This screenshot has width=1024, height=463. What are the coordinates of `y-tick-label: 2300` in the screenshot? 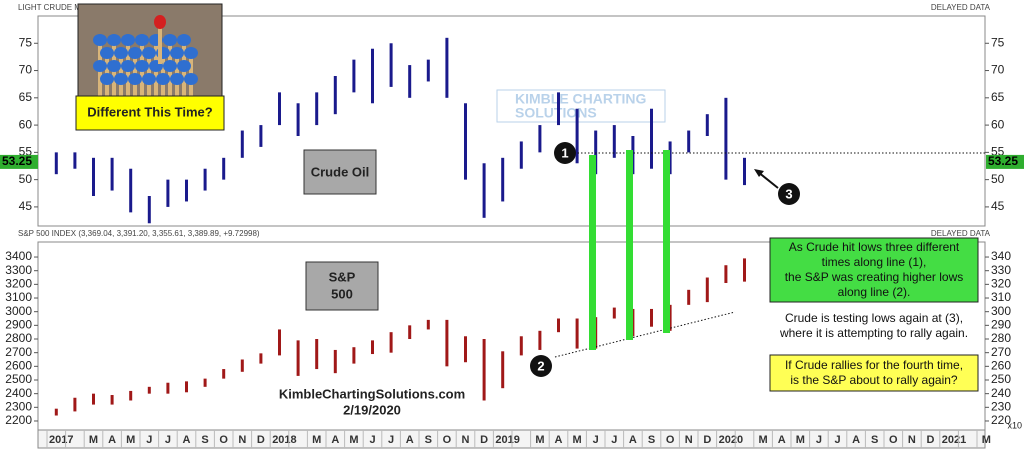 It's located at (18, 406).